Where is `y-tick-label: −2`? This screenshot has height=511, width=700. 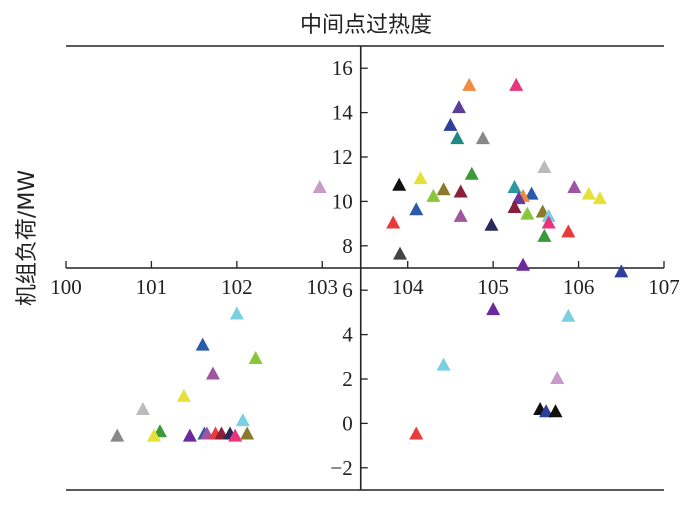 y-tick-label: −2 is located at coordinates (341, 468).